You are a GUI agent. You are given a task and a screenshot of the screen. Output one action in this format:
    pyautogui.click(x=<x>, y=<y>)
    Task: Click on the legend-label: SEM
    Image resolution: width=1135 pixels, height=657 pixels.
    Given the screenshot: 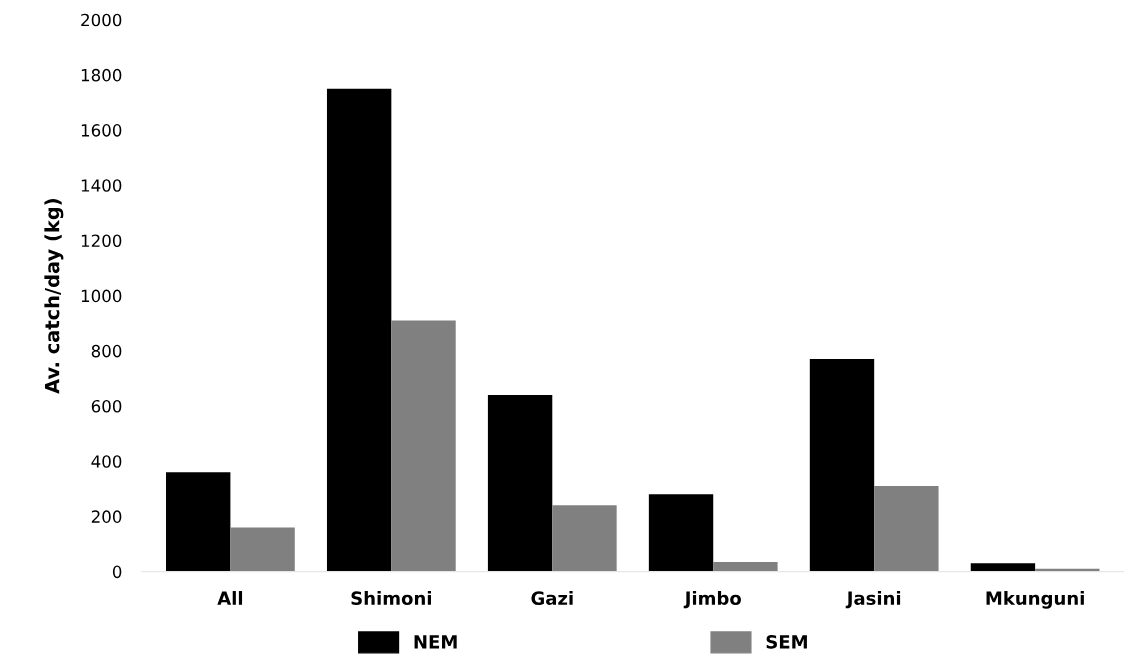 What is the action you would take?
    pyautogui.click(x=786, y=642)
    